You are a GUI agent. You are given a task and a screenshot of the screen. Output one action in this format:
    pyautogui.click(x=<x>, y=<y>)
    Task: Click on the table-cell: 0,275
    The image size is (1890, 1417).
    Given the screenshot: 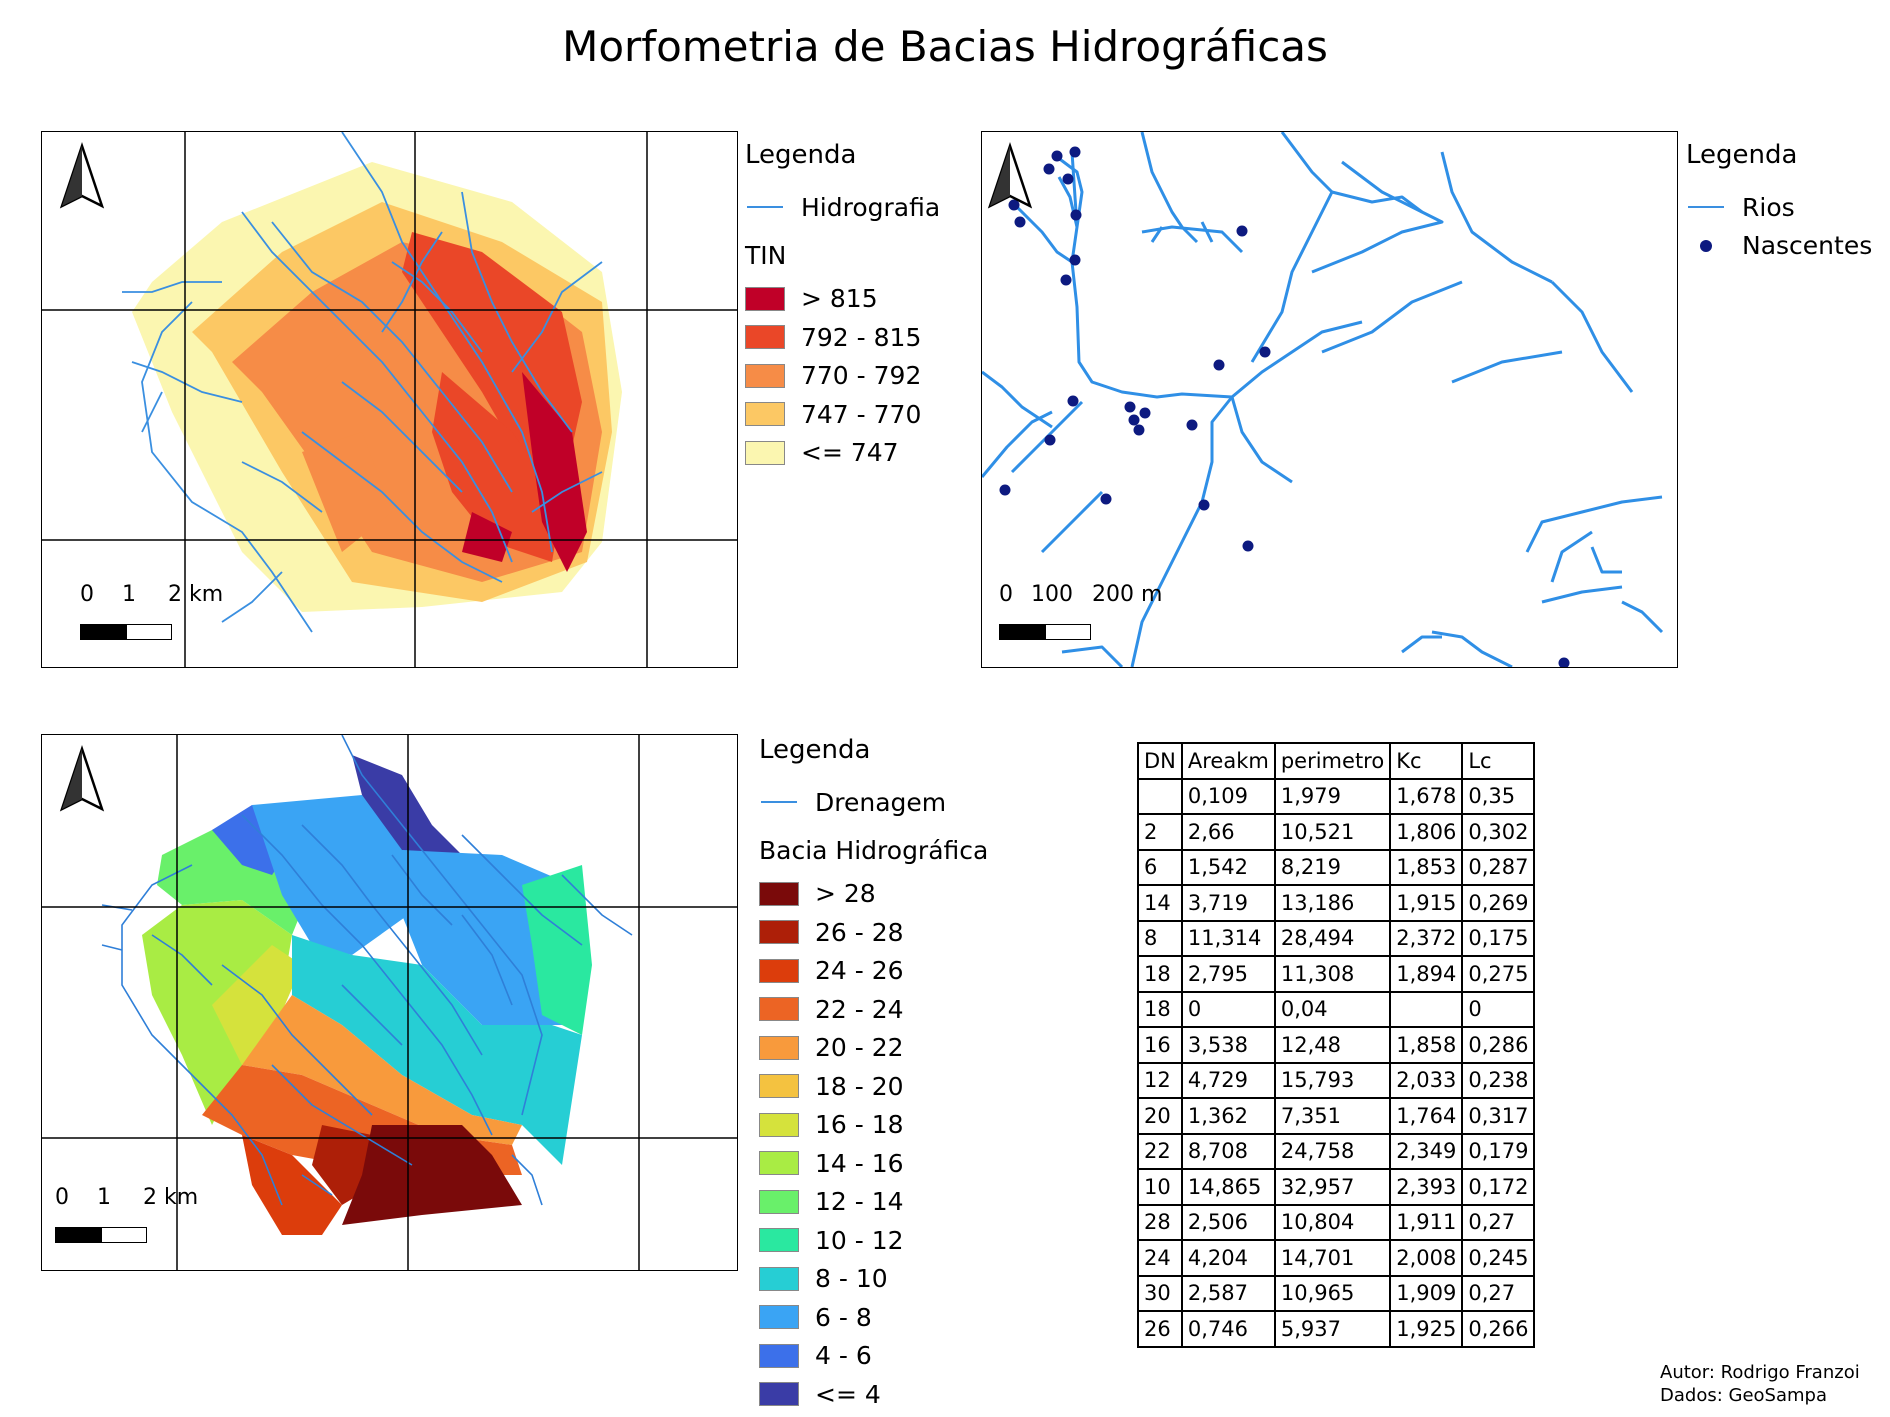 What is the action you would take?
    pyautogui.click(x=1498, y=974)
    